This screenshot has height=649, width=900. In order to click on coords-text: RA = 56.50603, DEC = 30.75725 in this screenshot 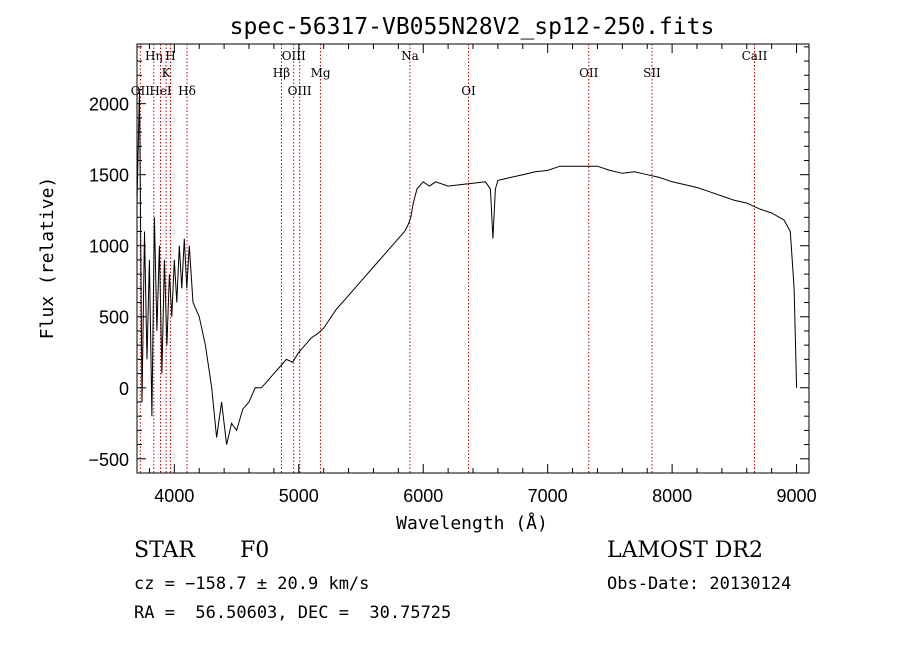, I will do `click(293, 613)`.